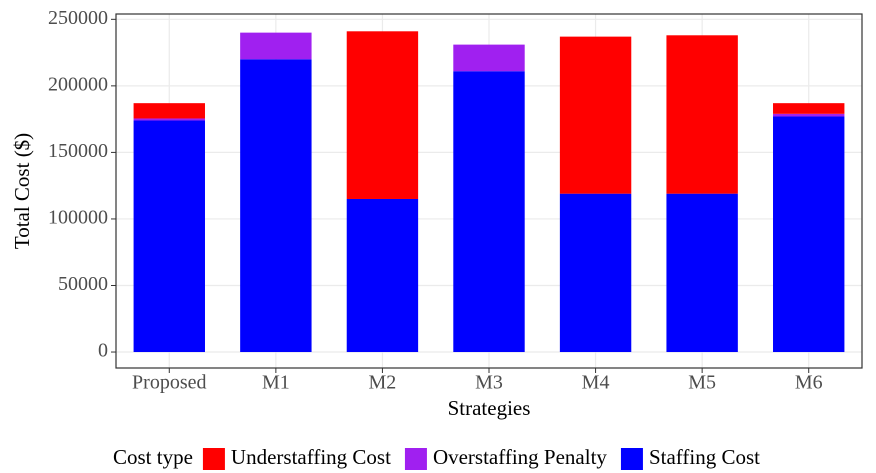 This screenshot has width=876, height=473. Describe the element at coordinates (103, 351) in the screenshot. I see `y-tick-label: 0` at that location.